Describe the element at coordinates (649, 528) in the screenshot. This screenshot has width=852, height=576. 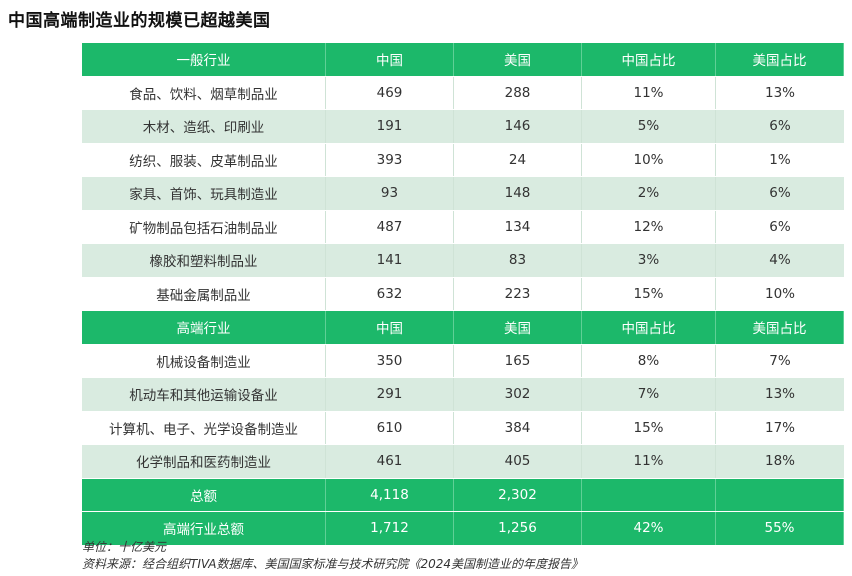
I see `value-cell: 42%` at that location.